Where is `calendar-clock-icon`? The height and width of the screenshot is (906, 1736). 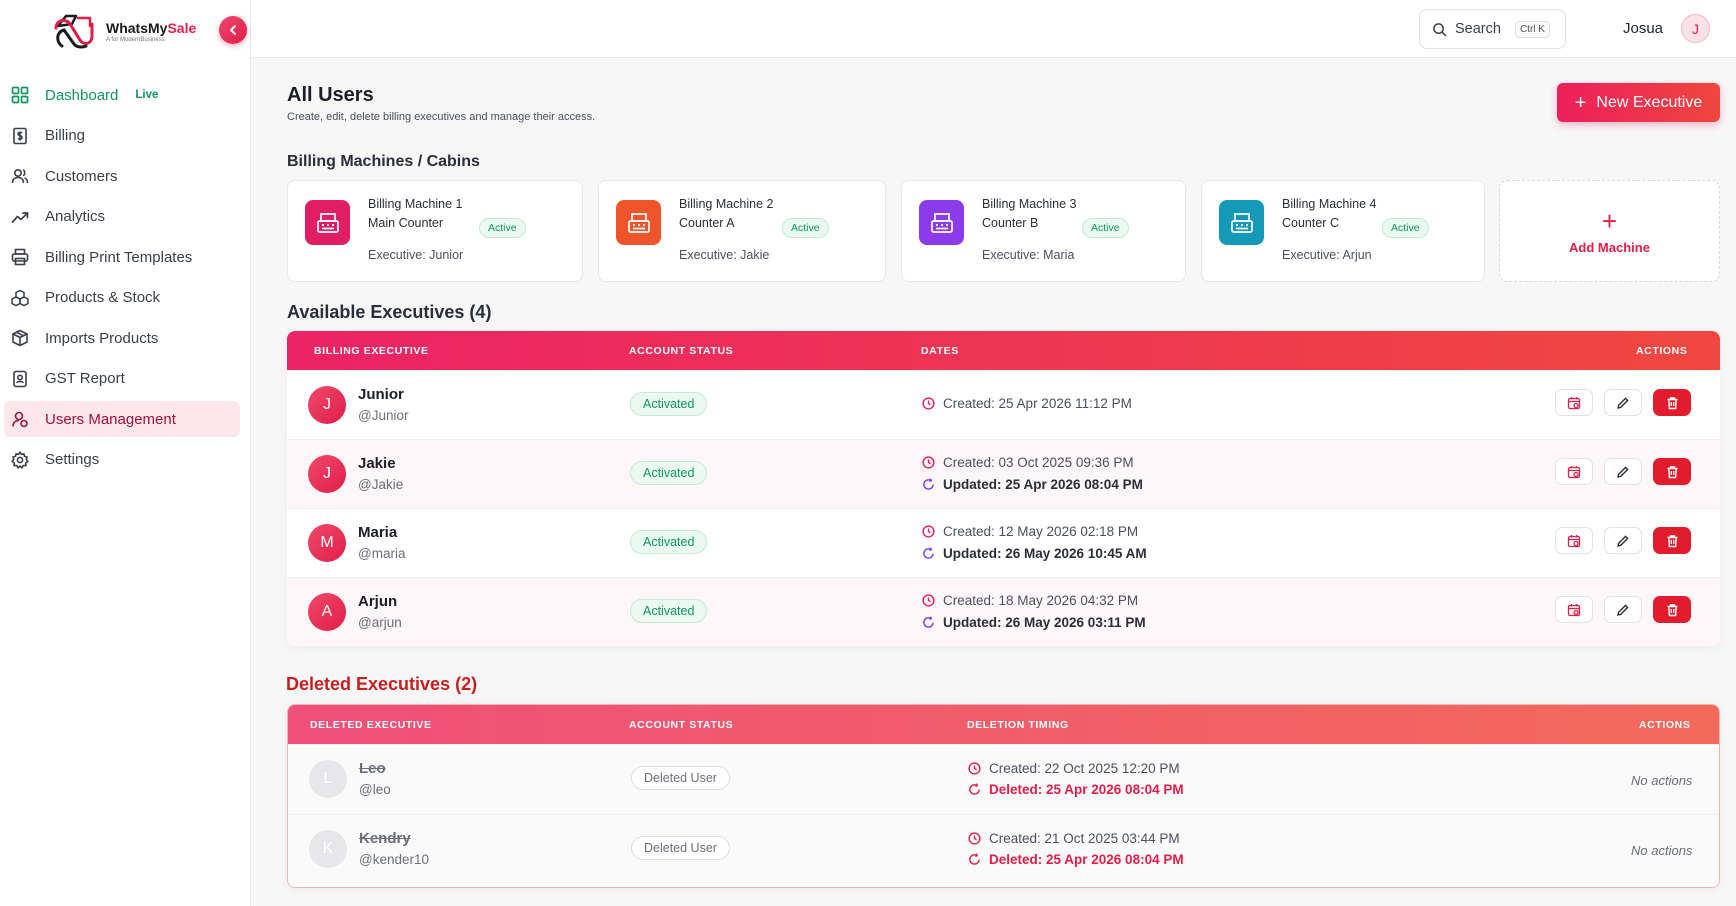
calendar-clock-icon is located at coordinates (1574, 540).